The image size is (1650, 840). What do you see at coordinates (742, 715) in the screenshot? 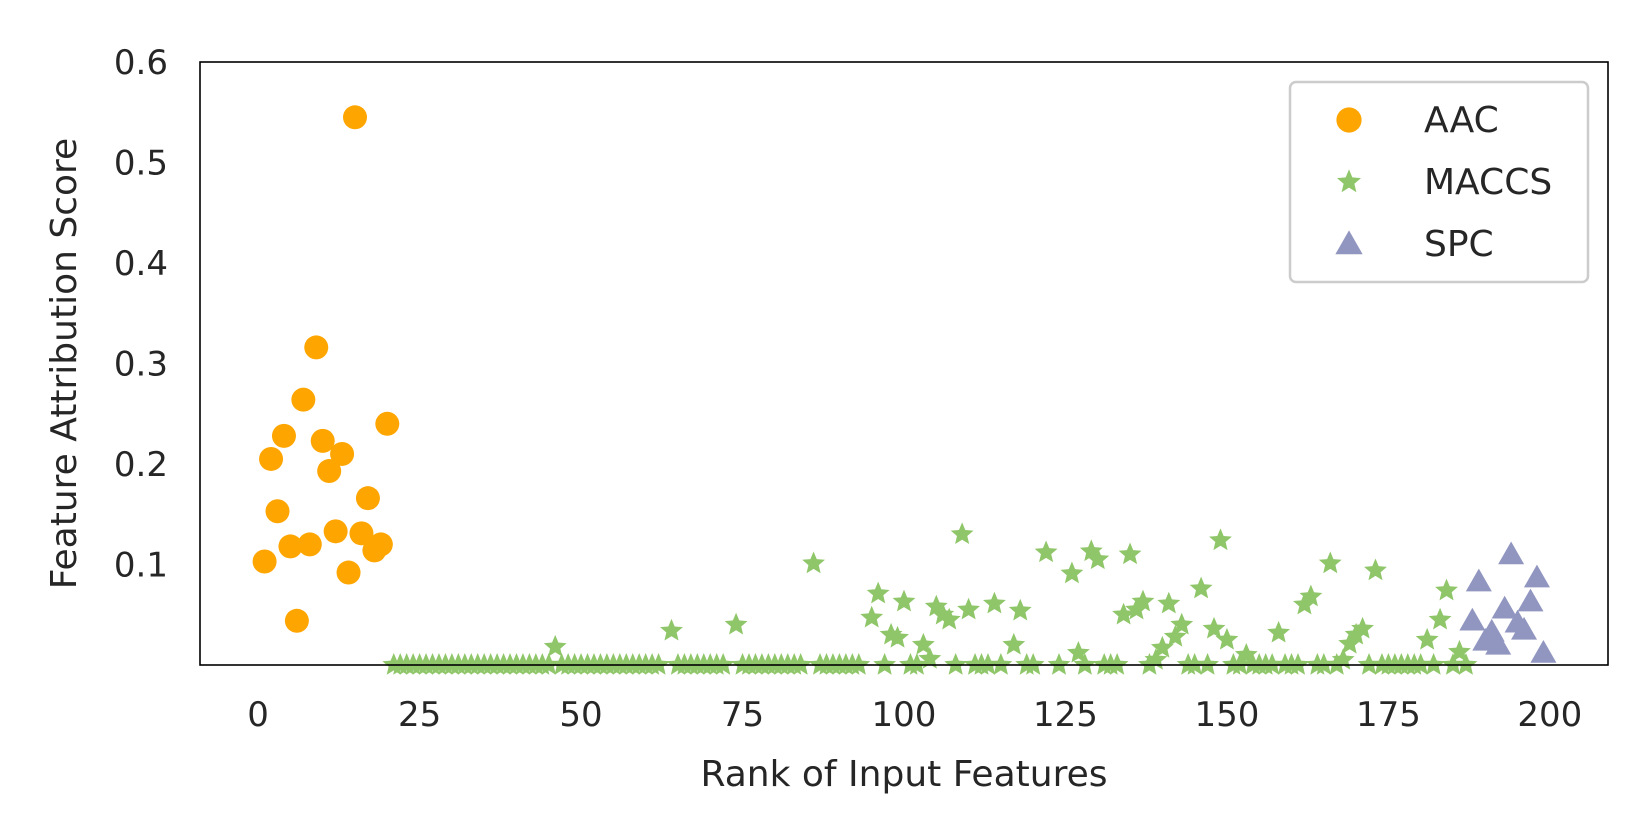
I see `x-tick-label: 75` at bounding box center [742, 715].